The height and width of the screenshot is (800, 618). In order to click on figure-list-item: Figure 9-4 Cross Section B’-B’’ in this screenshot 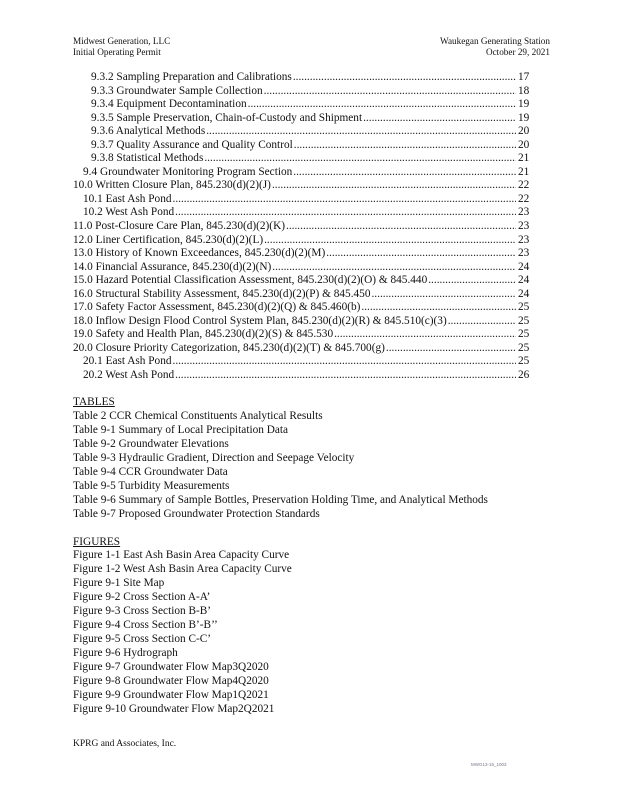, I will do `click(145, 625)`.